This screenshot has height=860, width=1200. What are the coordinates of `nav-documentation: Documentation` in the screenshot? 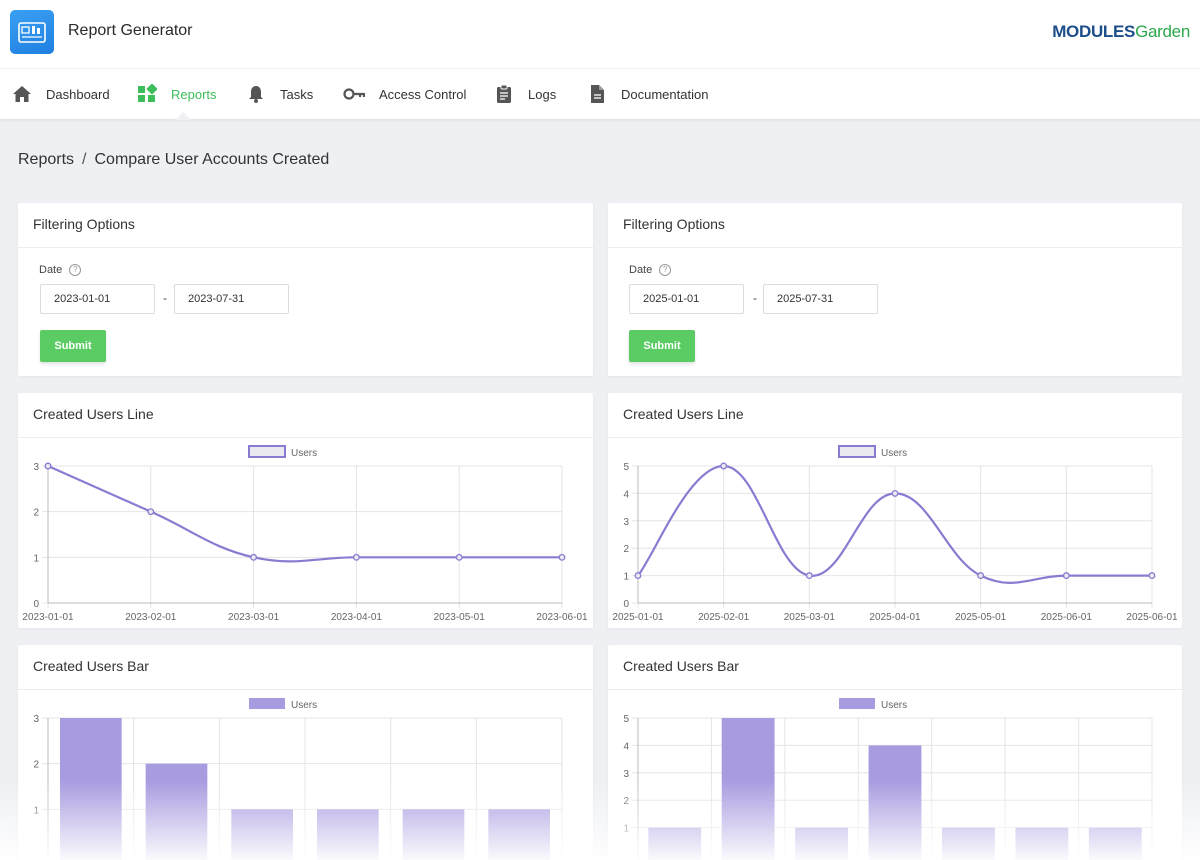 It's located at (647, 94).